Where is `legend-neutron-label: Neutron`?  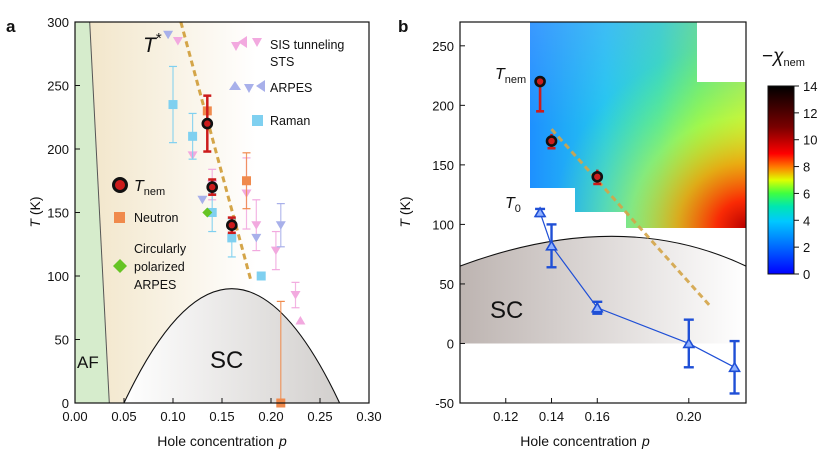
legend-neutron-label: Neutron is located at coordinates (156, 218).